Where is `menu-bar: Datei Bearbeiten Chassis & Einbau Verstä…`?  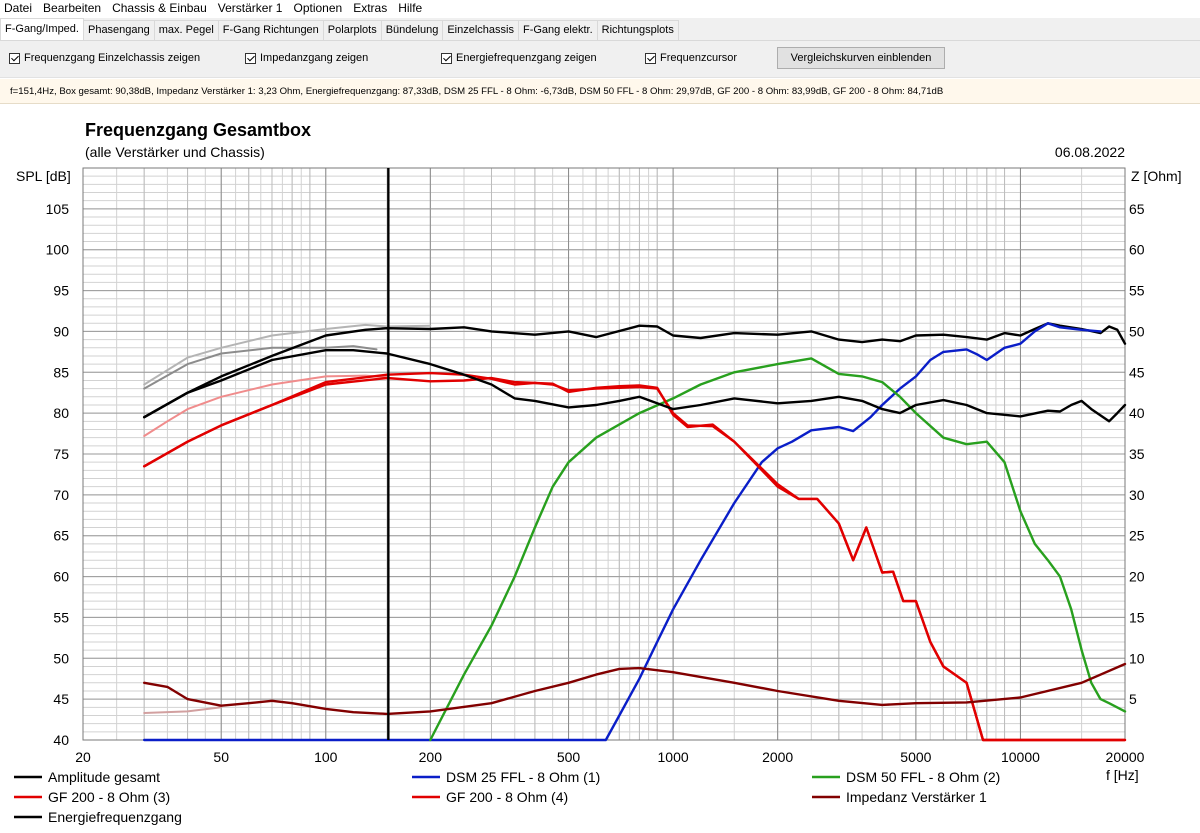
menu-bar: Datei Bearbeiten Chassis & Einbau Verstä… is located at coordinates (600, 8).